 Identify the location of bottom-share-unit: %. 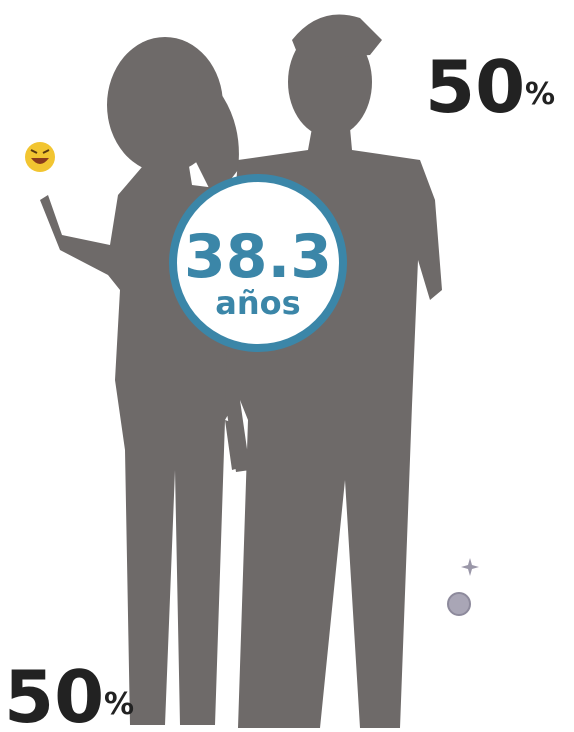
(119, 704).